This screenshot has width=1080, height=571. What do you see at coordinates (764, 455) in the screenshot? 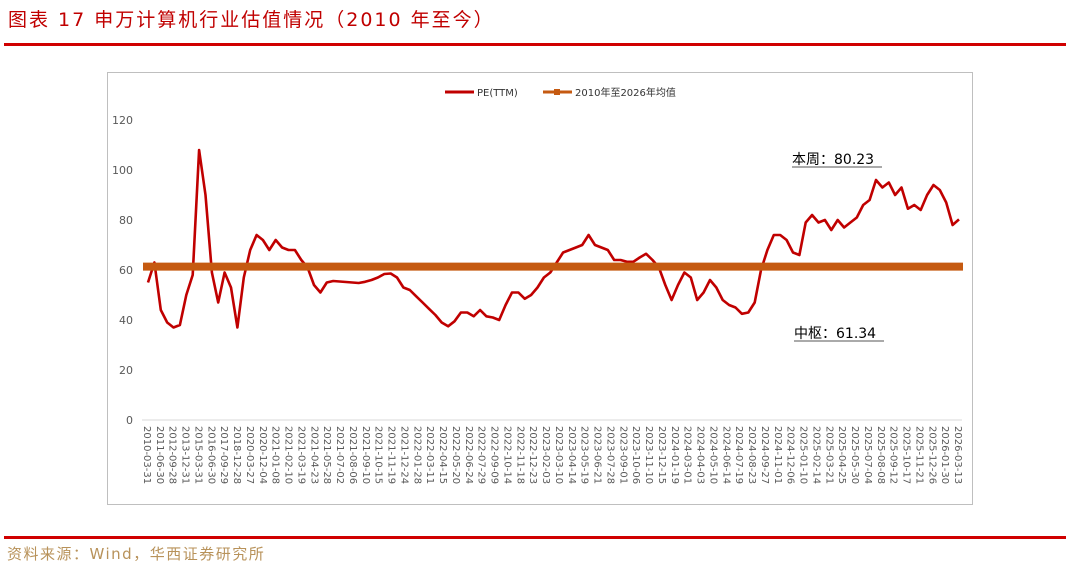
I see `x-tick-label: 2024-09-27` at bounding box center [764, 455].